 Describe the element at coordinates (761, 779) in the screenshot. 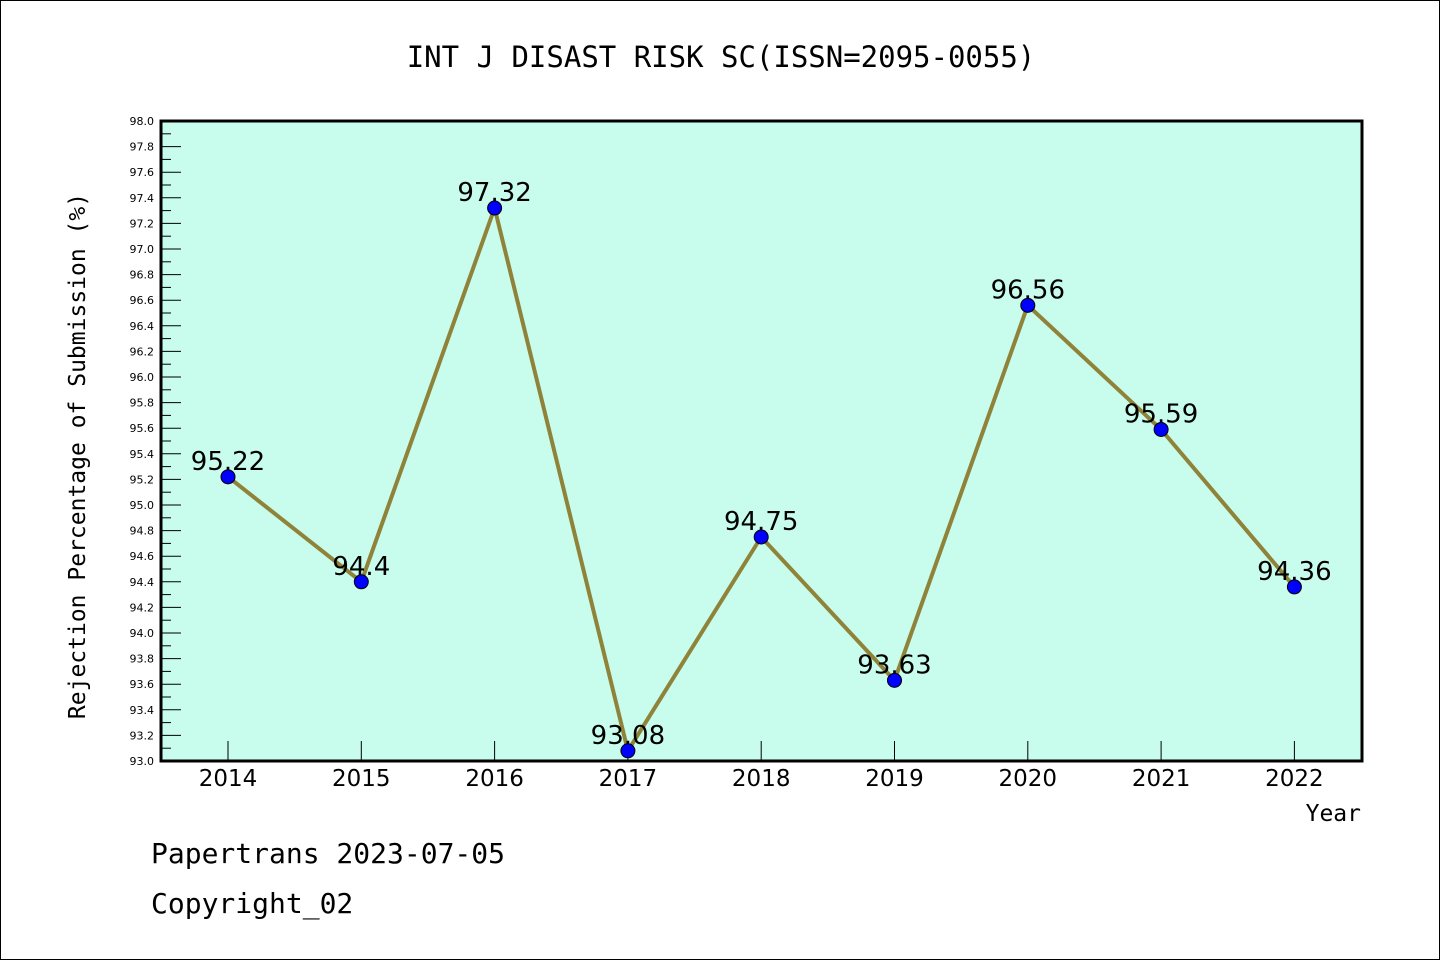

I see `x-tick-label: 2018` at that location.